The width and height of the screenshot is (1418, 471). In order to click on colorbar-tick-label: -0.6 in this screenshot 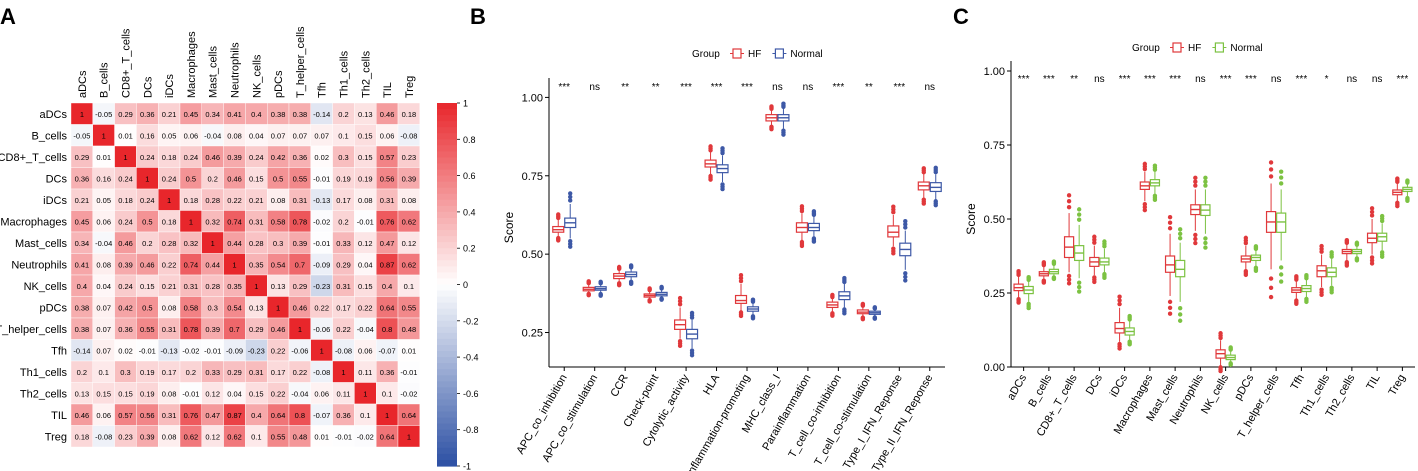, I will do `click(471, 394)`.